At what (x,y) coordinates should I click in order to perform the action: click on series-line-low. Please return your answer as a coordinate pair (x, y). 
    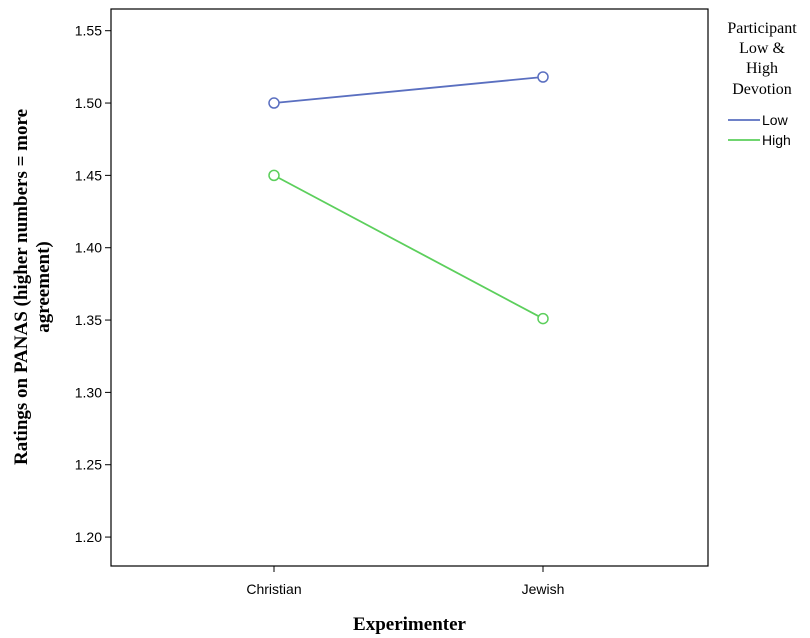
    Looking at the image, I should click on (408, 90).